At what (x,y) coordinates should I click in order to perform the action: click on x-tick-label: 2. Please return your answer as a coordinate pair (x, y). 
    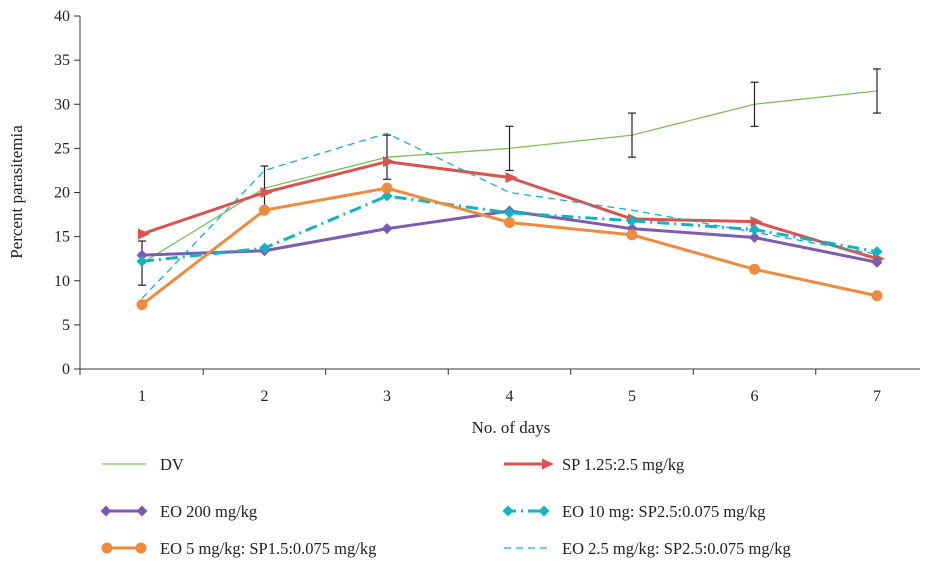
    Looking at the image, I should click on (265, 396).